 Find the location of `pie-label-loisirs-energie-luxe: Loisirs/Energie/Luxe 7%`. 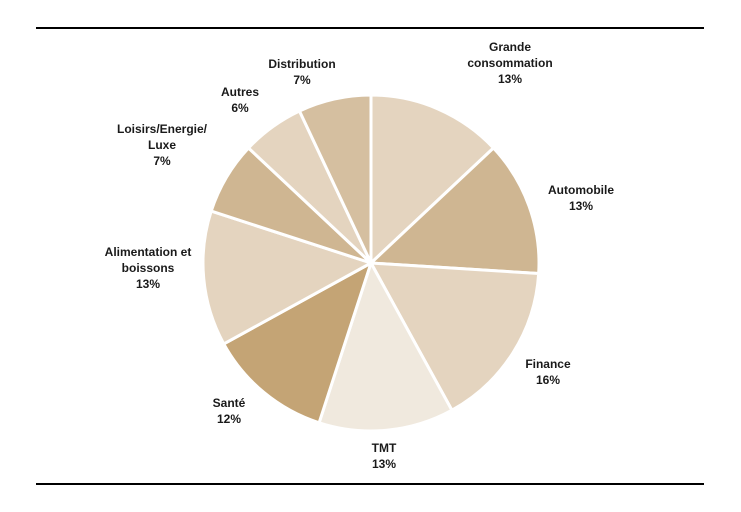

pie-label-loisirs-energie-luxe: Loisirs/Energie/Luxe 7% is located at coordinates (162, 145).